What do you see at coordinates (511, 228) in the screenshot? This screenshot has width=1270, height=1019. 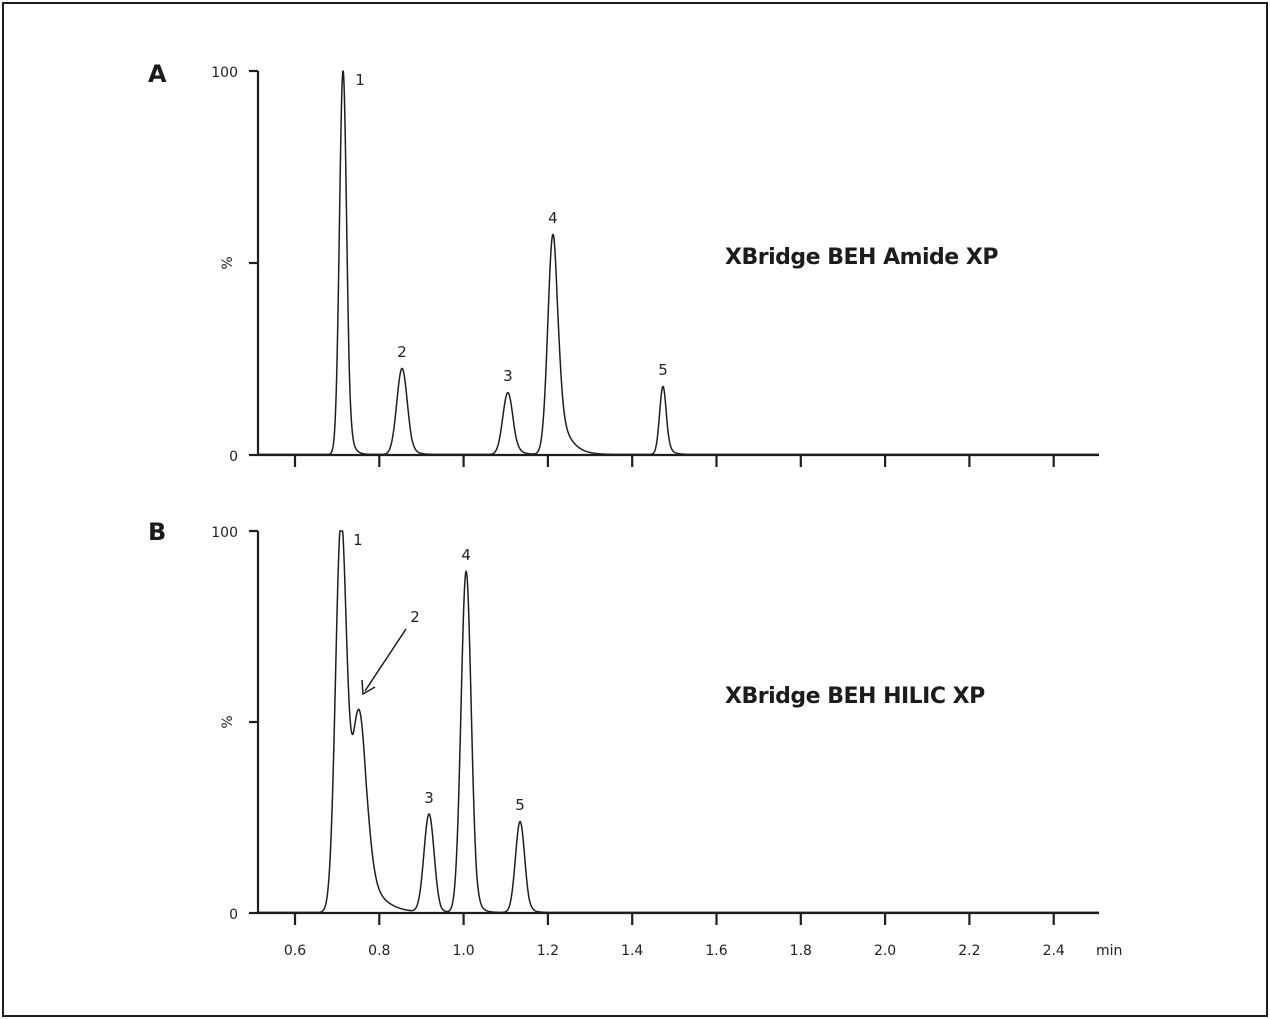 I see `panel-a-peak-labels: 1 2 3 4 5` at bounding box center [511, 228].